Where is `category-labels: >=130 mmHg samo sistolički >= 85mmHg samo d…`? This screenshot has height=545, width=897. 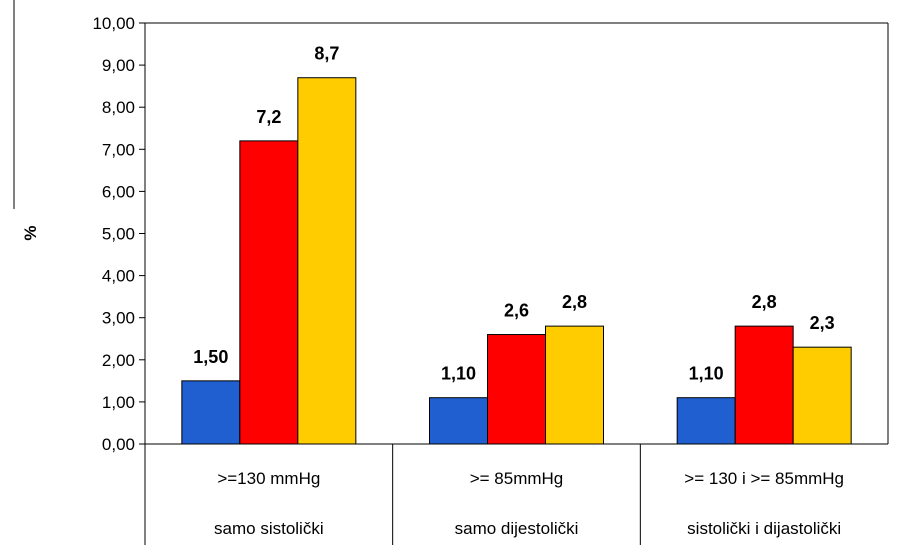
category-labels: >=130 mmHg samo sistolički >= 85mmHg samo d… is located at coordinates (529, 503).